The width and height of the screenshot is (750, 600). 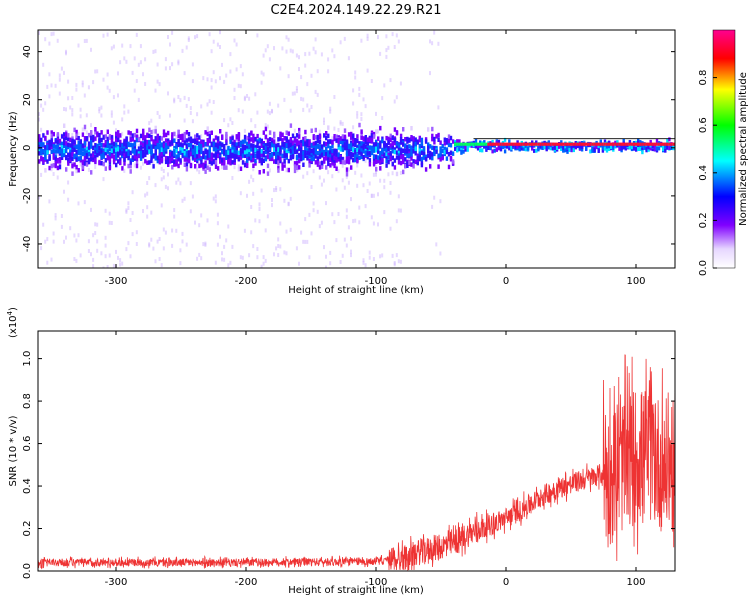 I want to click on spectrogram-y-label: Frequency (Hz), so click(x=13, y=149).